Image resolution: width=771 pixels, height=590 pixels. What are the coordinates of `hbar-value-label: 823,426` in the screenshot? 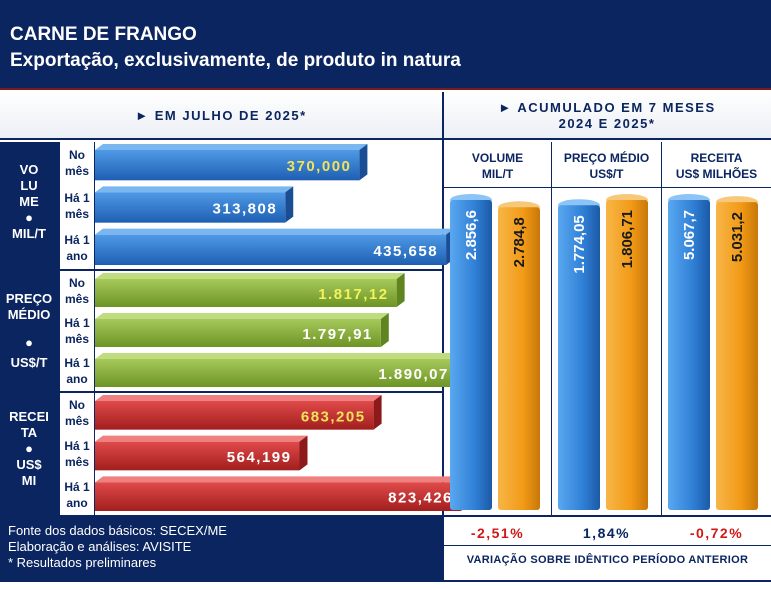 It's located at (420, 498).